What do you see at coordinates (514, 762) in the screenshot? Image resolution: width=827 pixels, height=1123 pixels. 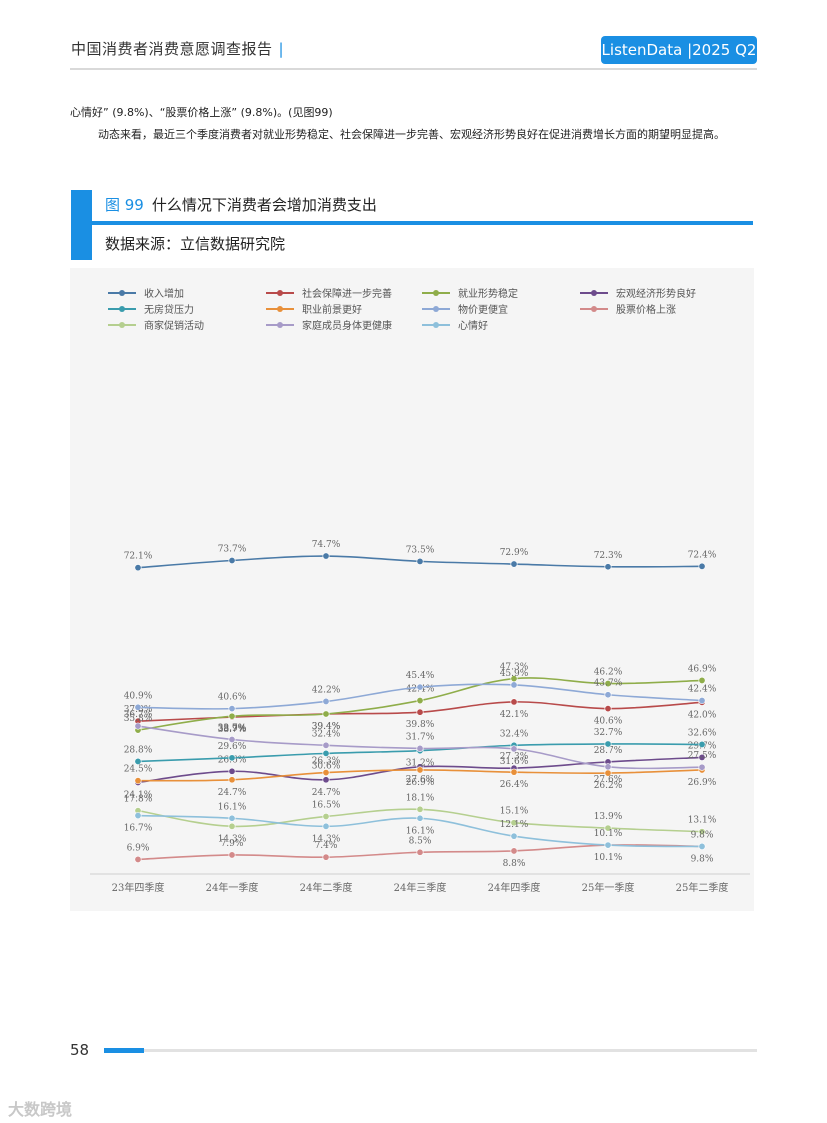 I see `data-label: 31.6%` at bounding box center [514, 762].